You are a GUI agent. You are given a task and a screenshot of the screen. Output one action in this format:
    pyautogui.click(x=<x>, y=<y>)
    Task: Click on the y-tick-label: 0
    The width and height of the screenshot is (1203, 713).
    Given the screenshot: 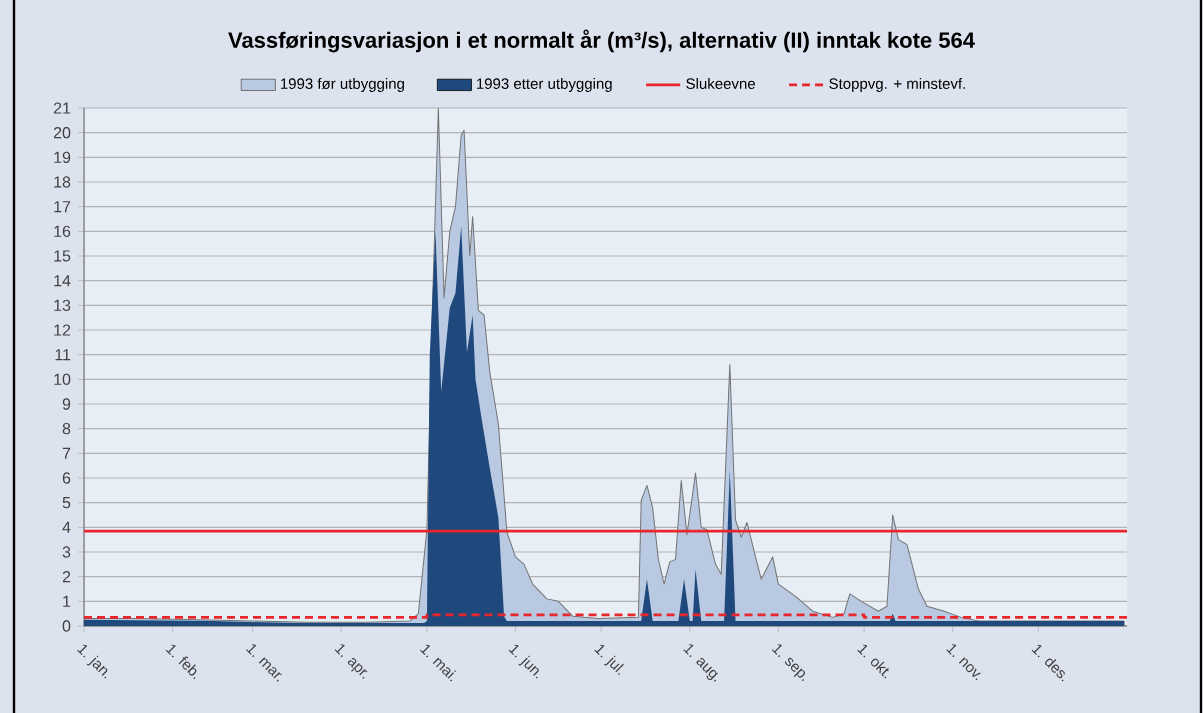 What is the action you would take?
    pyautogui.click(x=66, y=626)
    